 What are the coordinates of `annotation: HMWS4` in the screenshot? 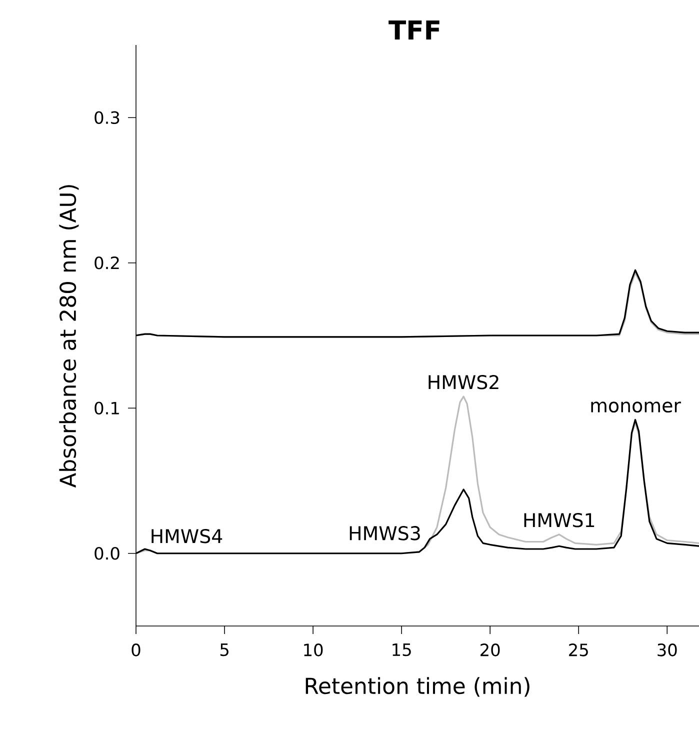 It's located at (187, 536).